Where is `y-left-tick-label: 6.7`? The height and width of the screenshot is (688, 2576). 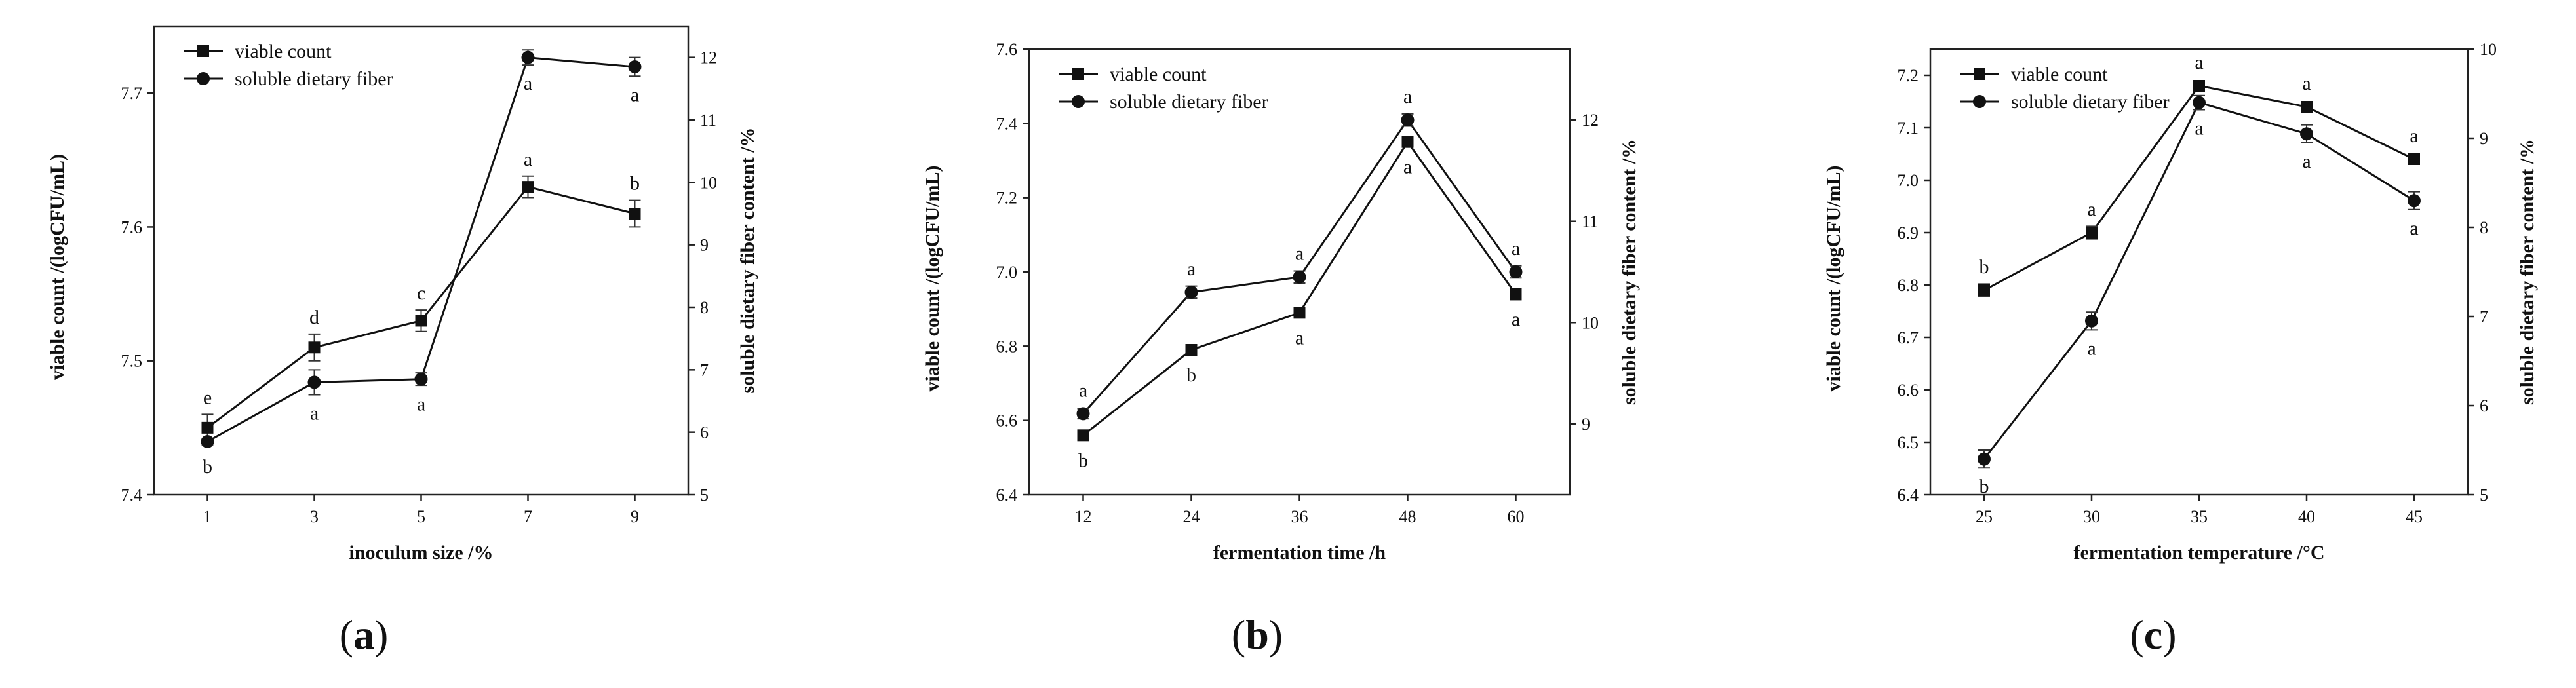
y-left-tick-label: 6.7 is located at coordinates (1908, 338).